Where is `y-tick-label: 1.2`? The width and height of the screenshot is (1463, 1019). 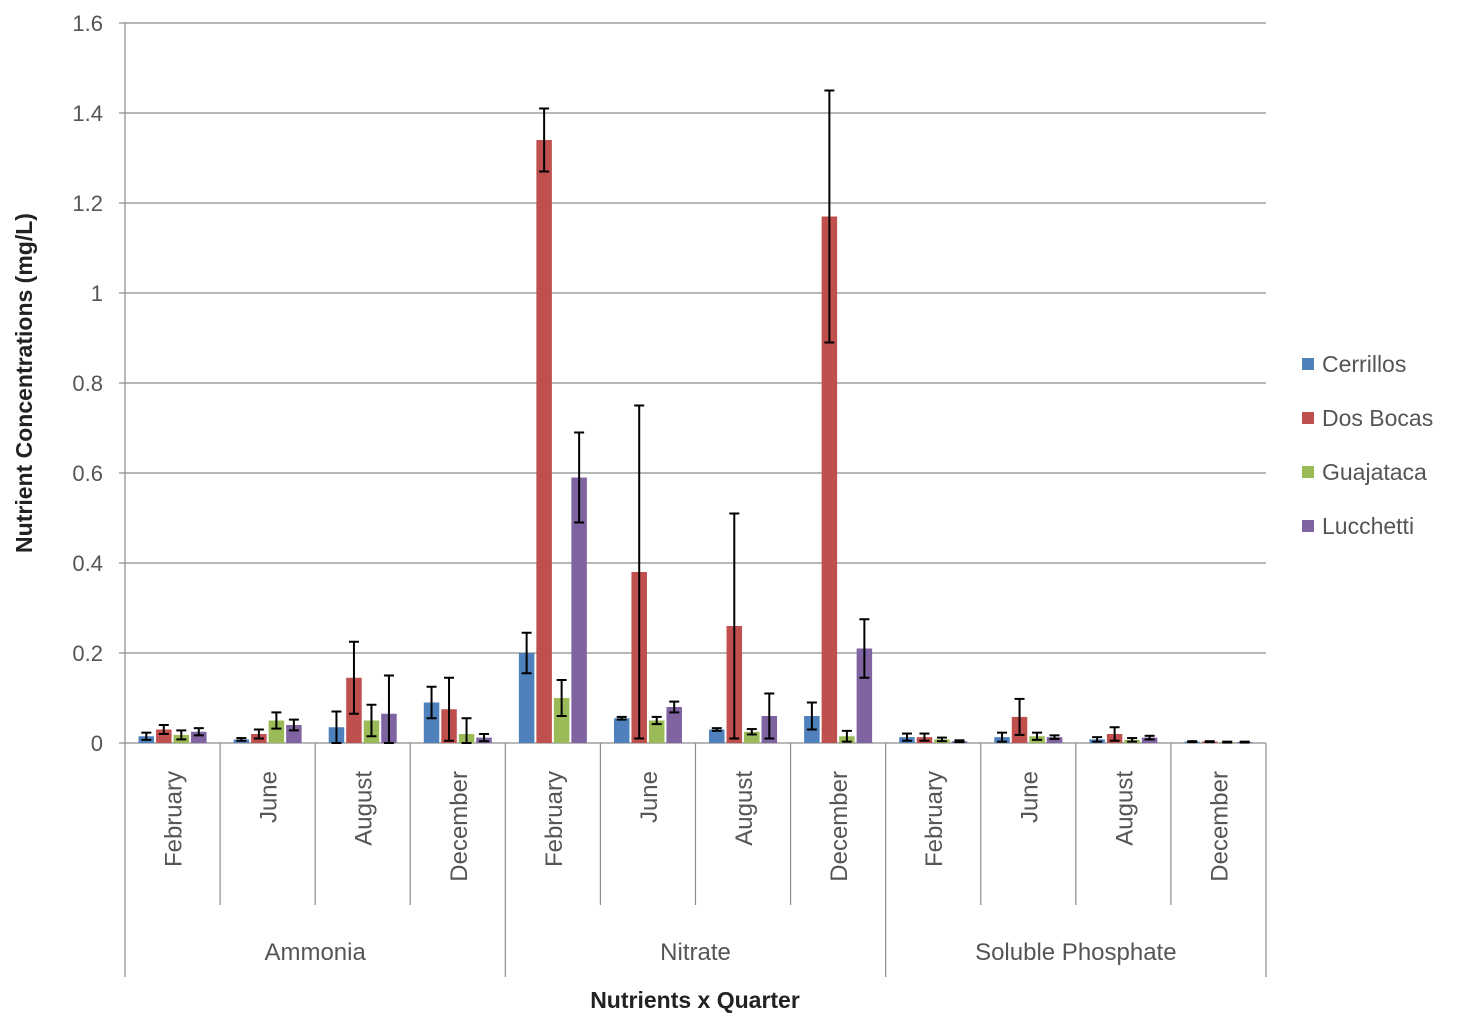
y-tick-label: 1.2 is located at coordinates (87, 203).